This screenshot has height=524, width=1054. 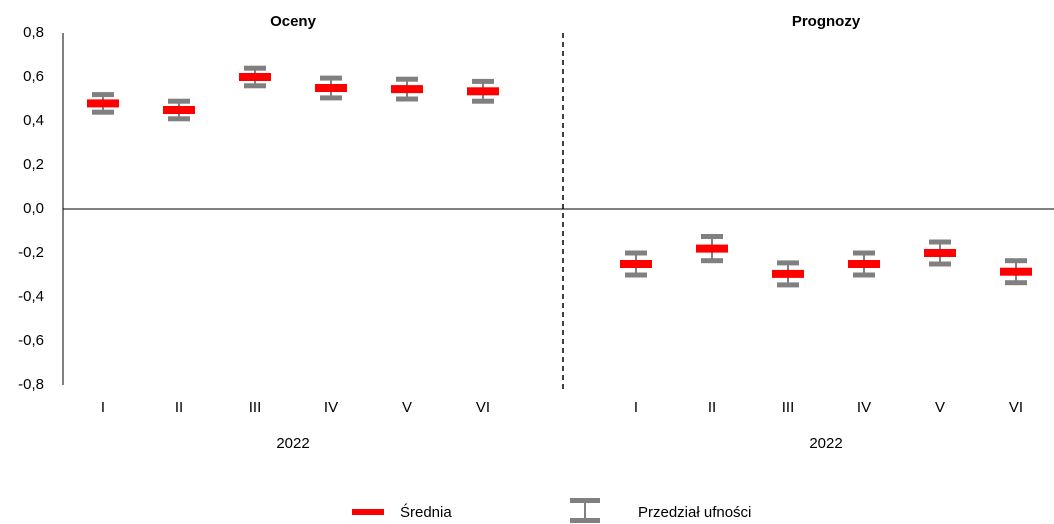 What do you see at coordinates (694, 512) in the screenshot?
I see `legend-label: Przedział ufności` at bounding box center [694, 512].